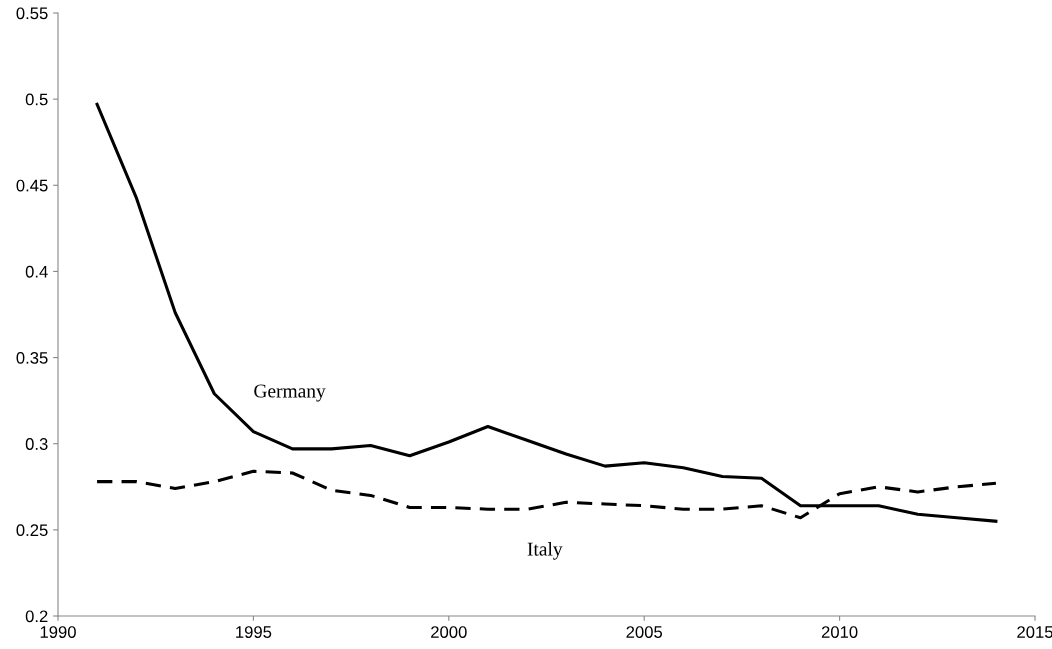 The height and width of the screenshot is (649, 1052). Describe the element at coordinates (32, 357) in the screenshot. I see `y-tick-label: 0.35` at that location.